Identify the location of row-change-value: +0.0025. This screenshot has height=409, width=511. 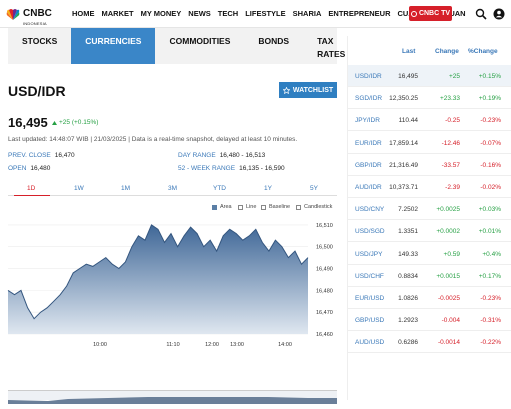
(448, 210).